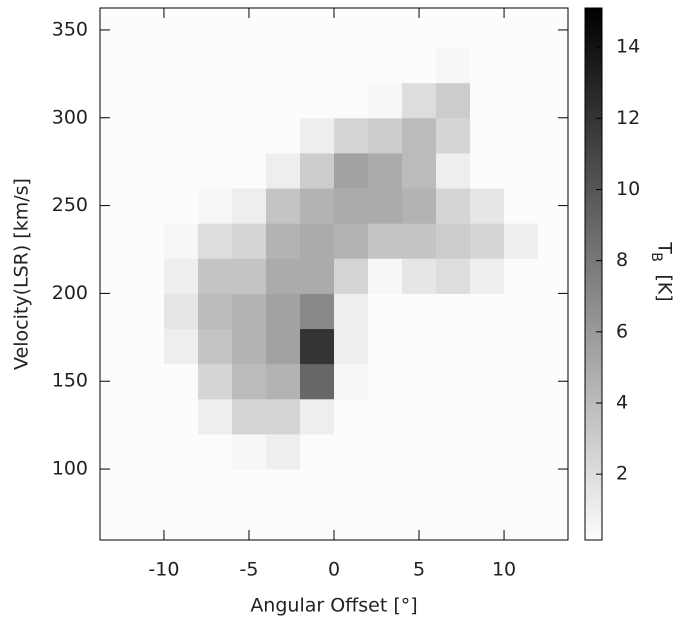 The image size is (693, 620). Describe the element at coordinates (70, 381) in the screenshot. I see `y-tick-label: 150` at that location.